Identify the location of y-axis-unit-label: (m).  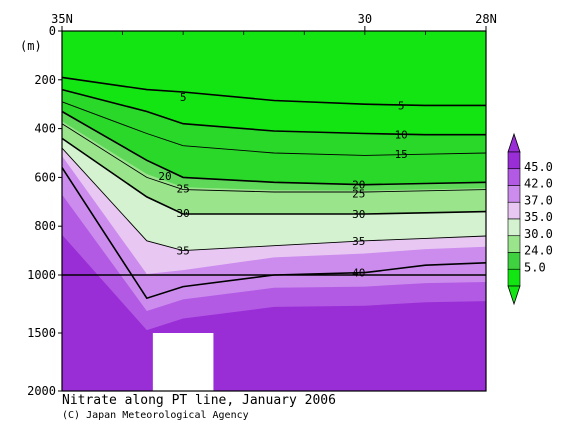
(31, 46).